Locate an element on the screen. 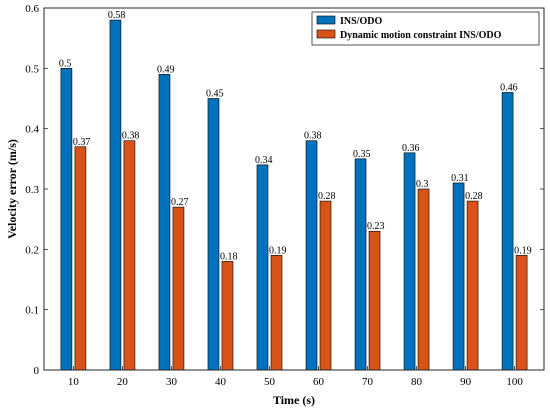  bar-value-label: 0.35 is located at coordinates (362, 154).